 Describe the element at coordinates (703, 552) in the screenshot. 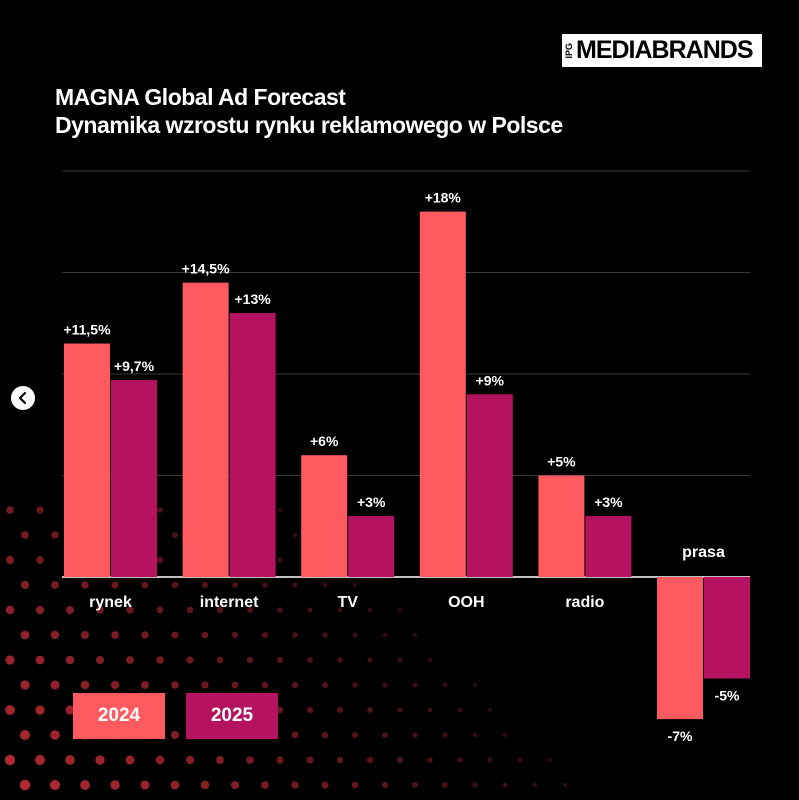

I see `category-label-prasa: prasa` at that location.